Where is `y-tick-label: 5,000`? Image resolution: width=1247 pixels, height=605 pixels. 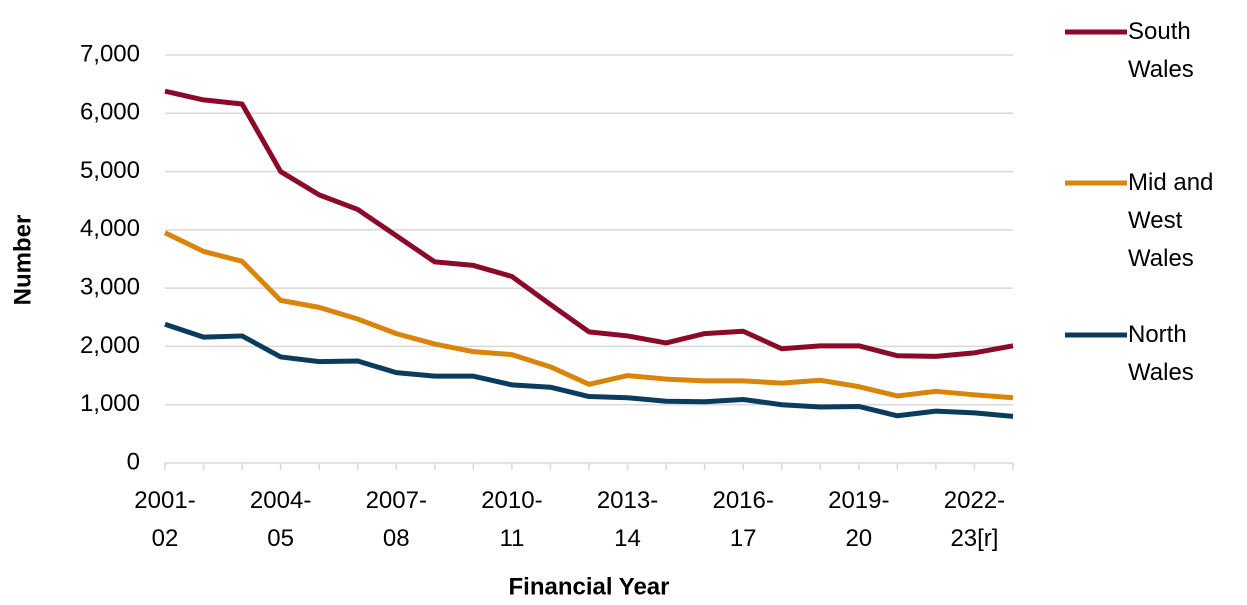
y-tick-label: 5,000 is located at coordinates (110, 170).